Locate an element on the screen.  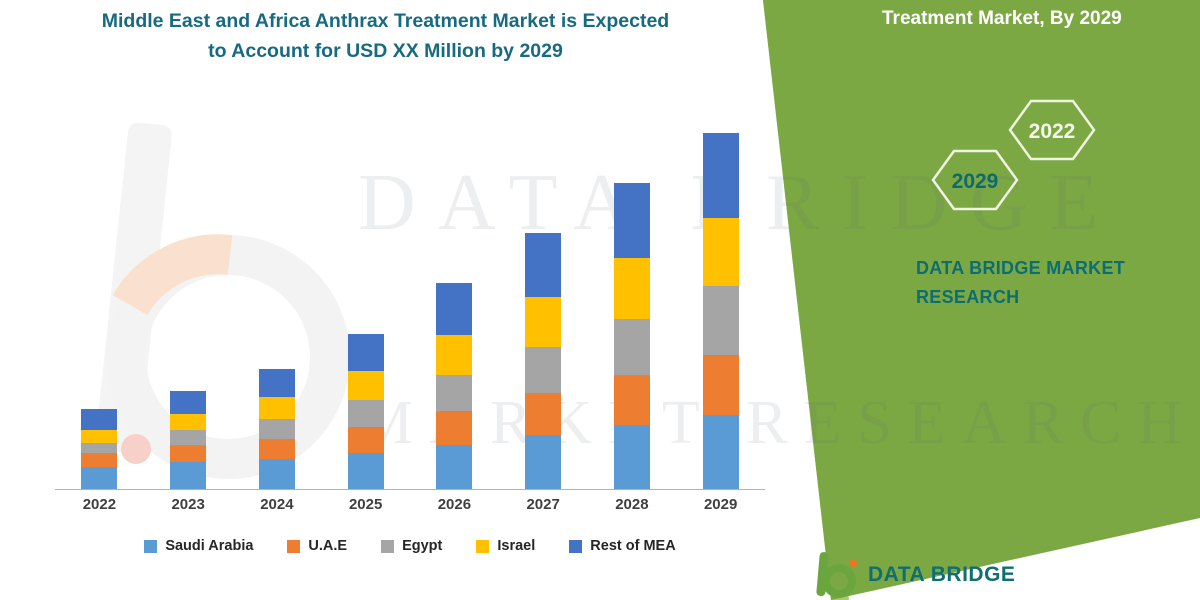
chart-legend: Saudi Arabia U.A.E Egypt Israel Rest of MEA is located at coordinates (410, 546).